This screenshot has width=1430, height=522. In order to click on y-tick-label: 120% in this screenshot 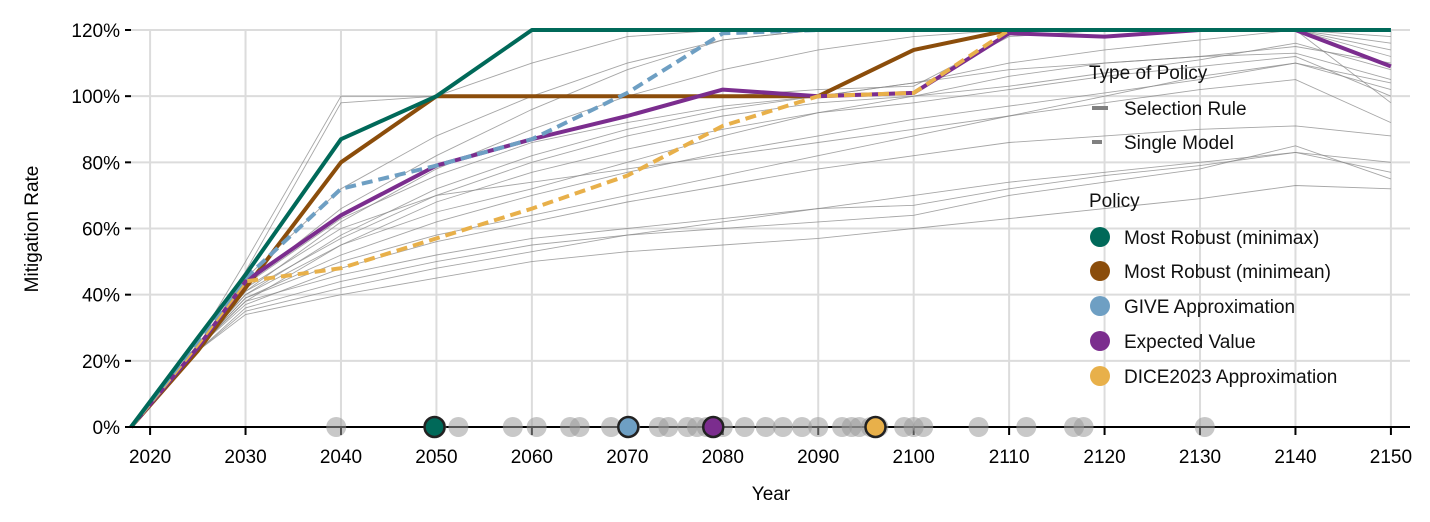, I will do `click(95, 31)`.